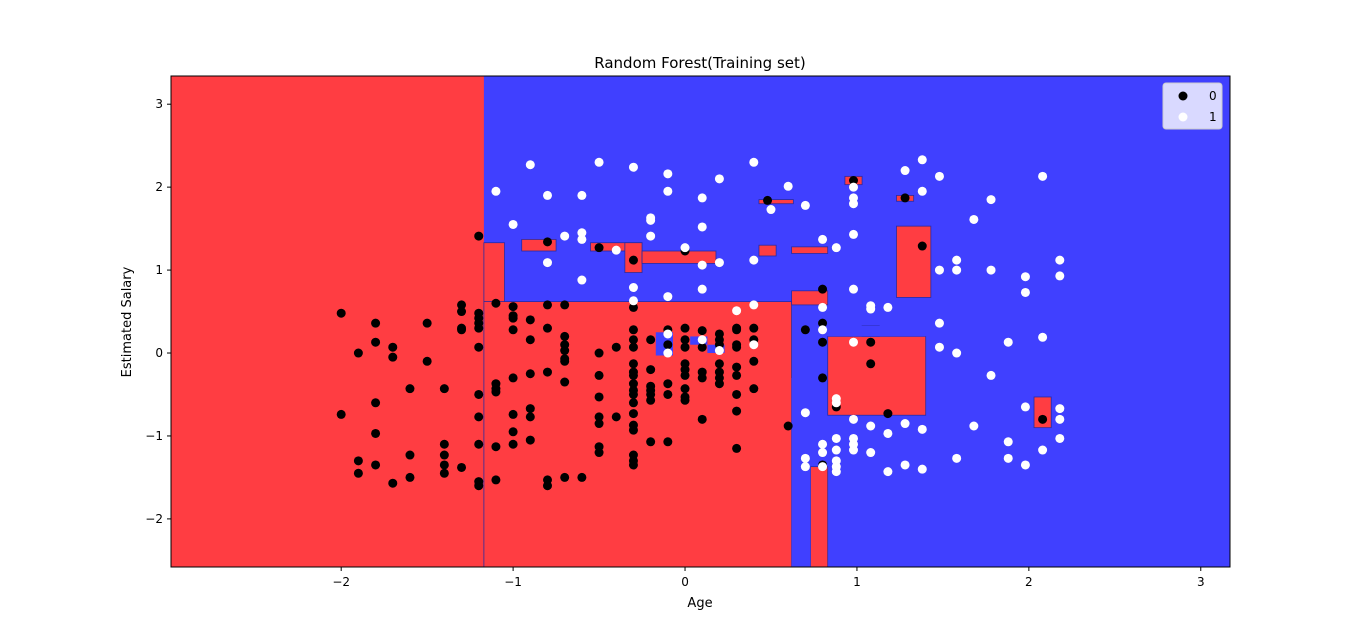 This screenshot has height=641, width=1366. Describe the element at coordinates (1029, 582) in the screenshot. I see `x-tick-label: 2` at that location.